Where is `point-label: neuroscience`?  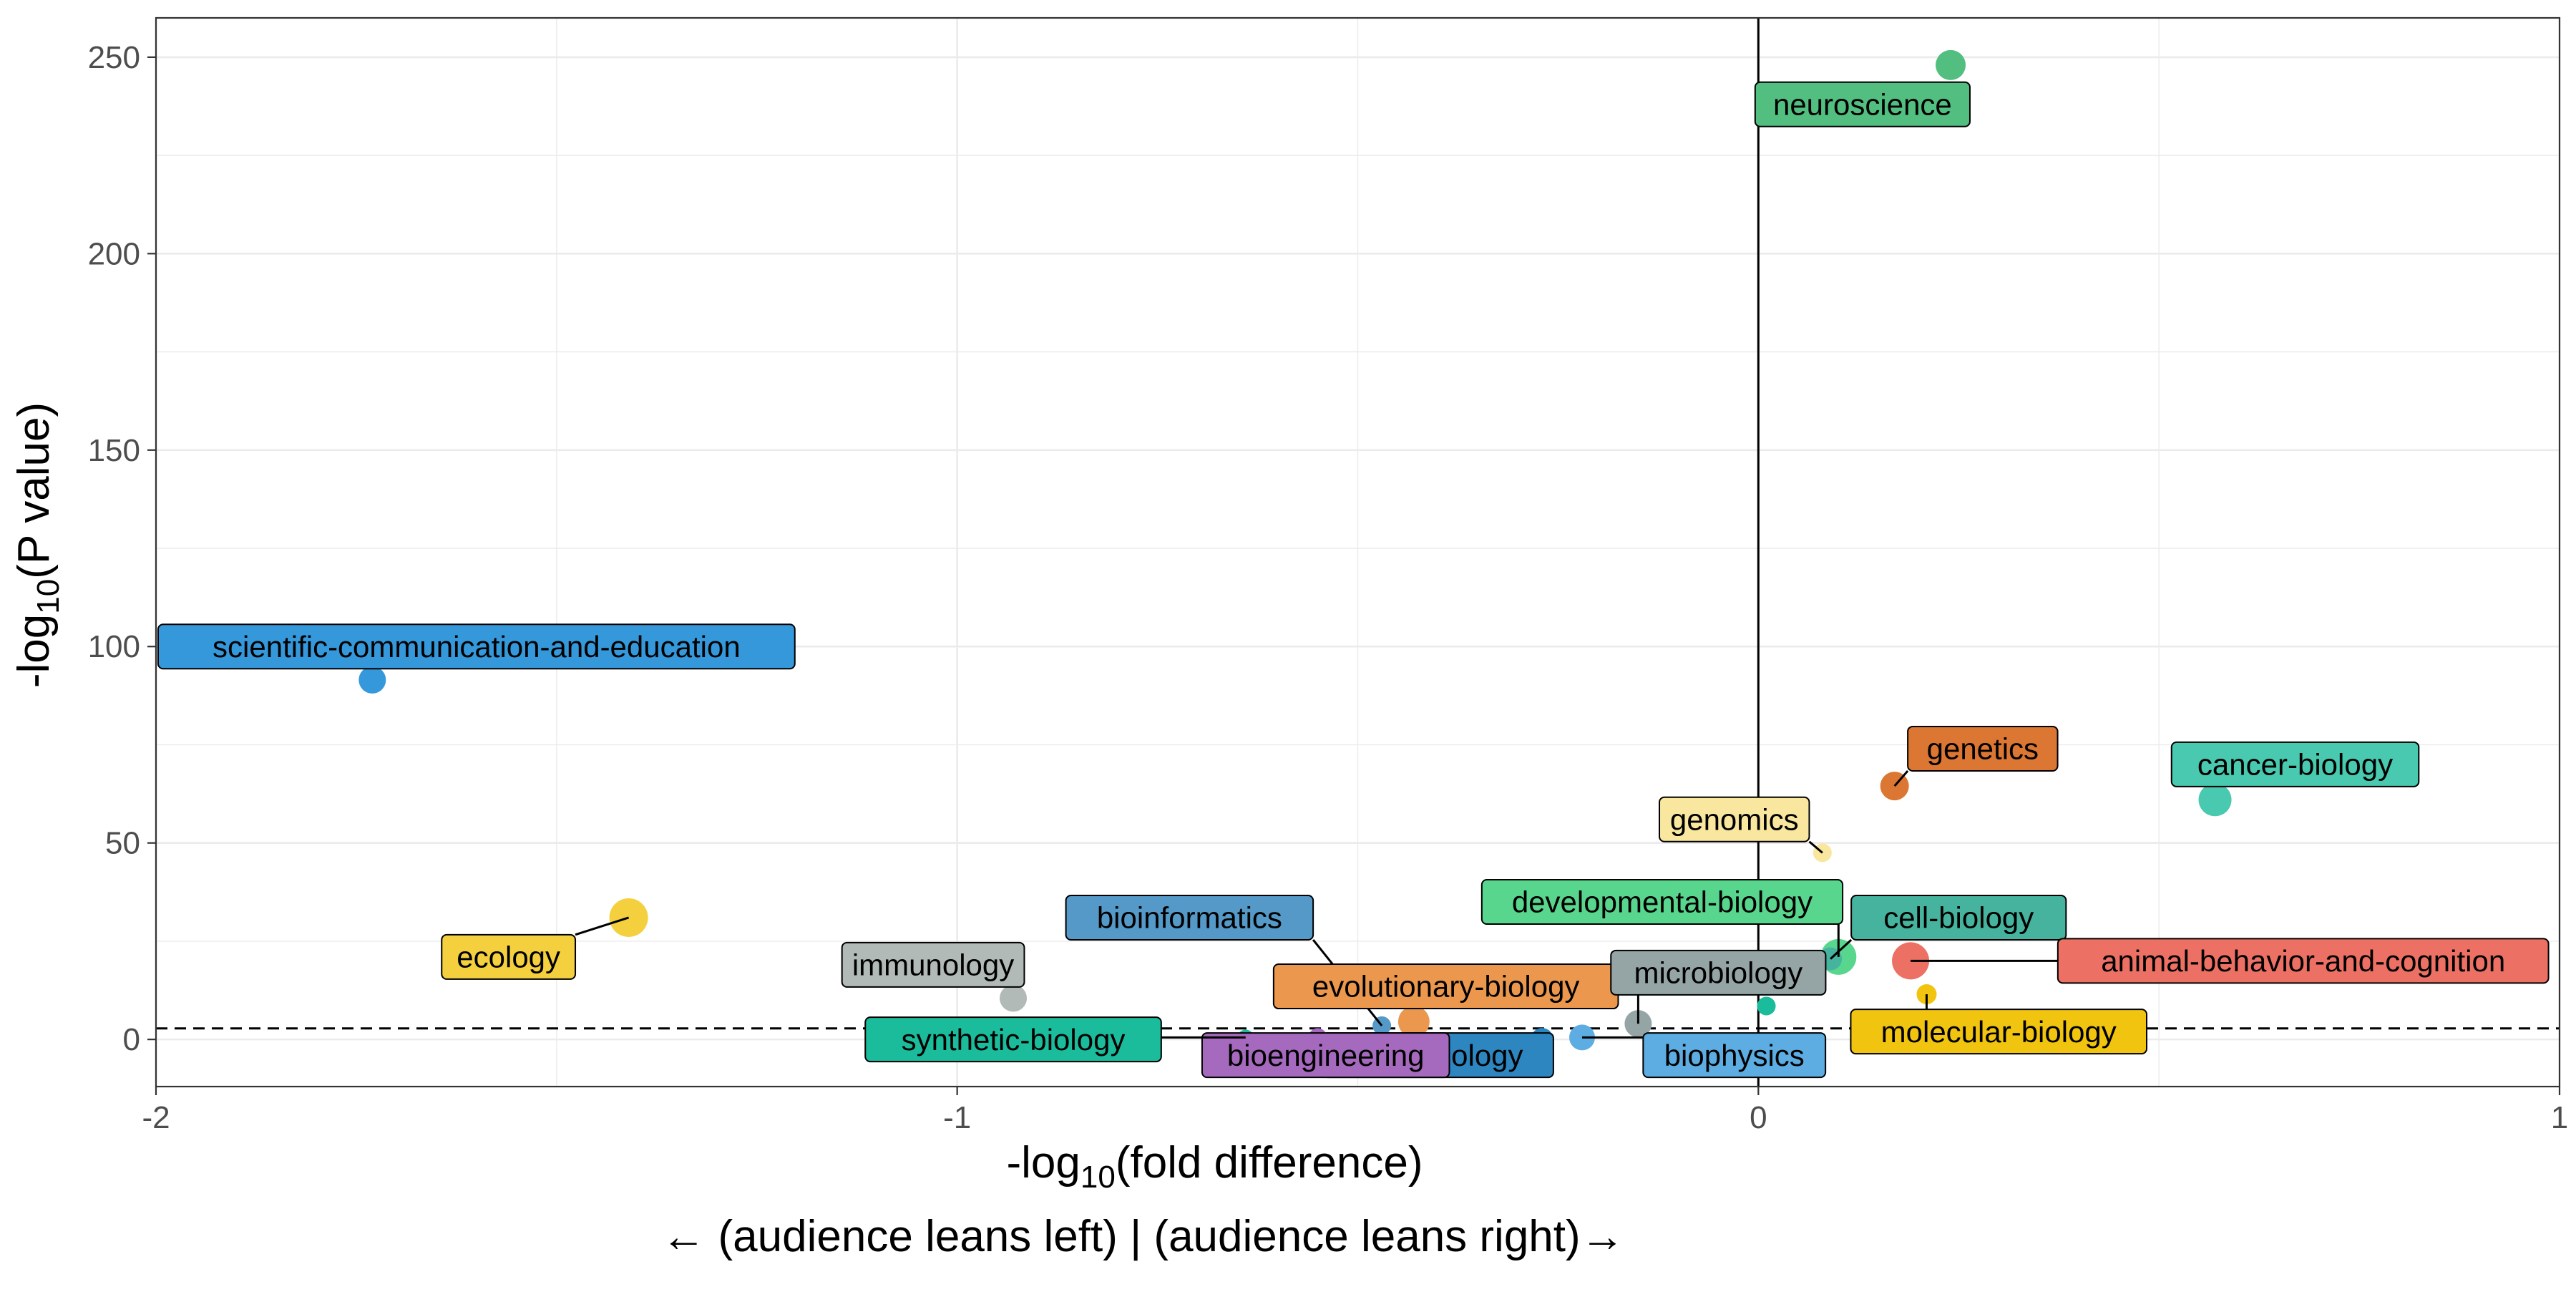 point-label: neuroscience is located at coordinates (1862, 104).